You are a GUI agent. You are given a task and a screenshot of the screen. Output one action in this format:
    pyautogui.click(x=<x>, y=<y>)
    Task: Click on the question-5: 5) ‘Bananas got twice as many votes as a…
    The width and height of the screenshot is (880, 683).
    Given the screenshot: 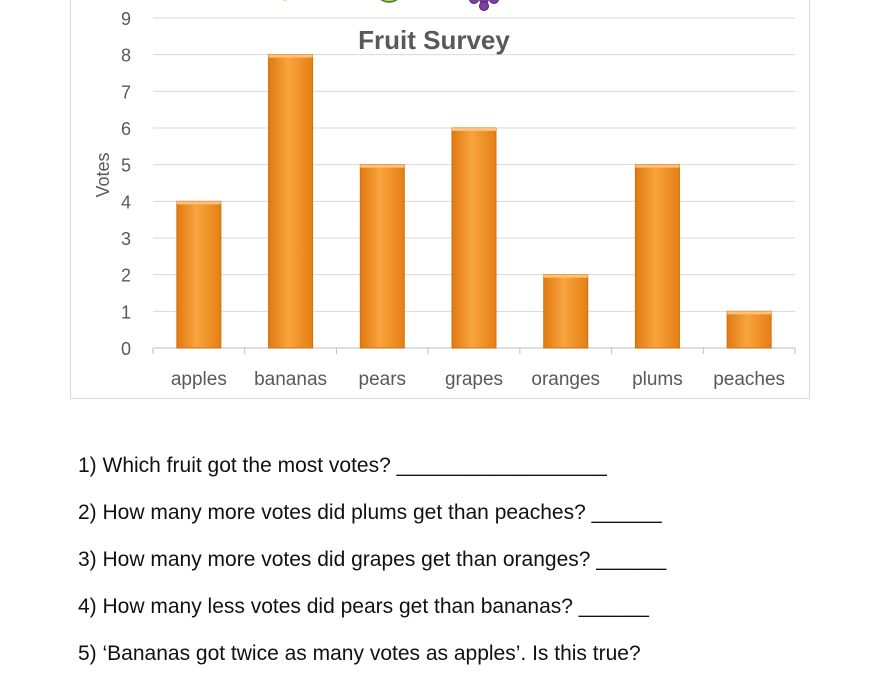 What is the action you would take?
    pyautogui.click(x=359, y=653)
    